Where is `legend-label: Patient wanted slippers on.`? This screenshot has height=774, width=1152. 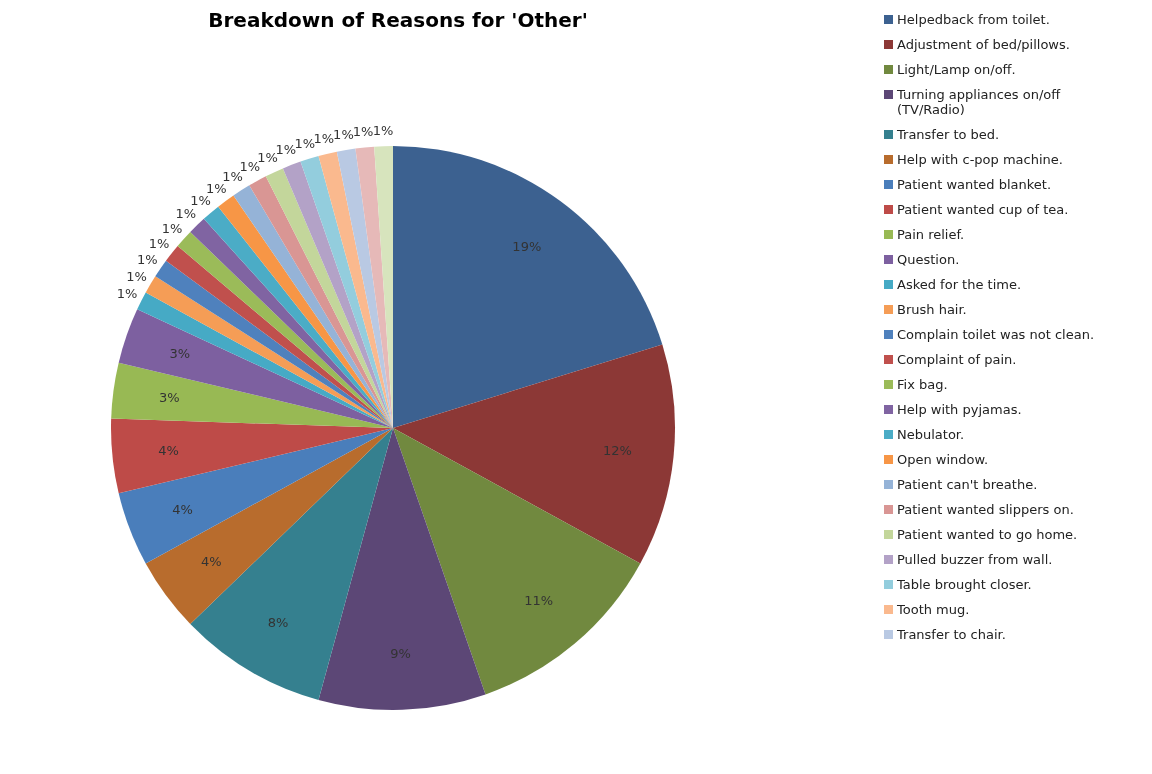 legend-label: Patient wanted slippers on. is located at coordinates (985, 509).